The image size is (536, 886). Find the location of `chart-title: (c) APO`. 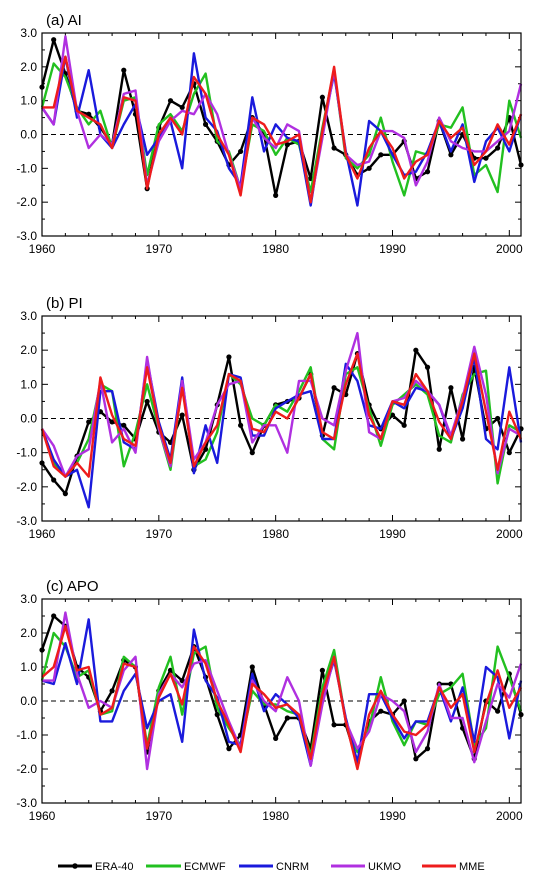

chart-title: (c) APO is located at coordinates (72, 586).